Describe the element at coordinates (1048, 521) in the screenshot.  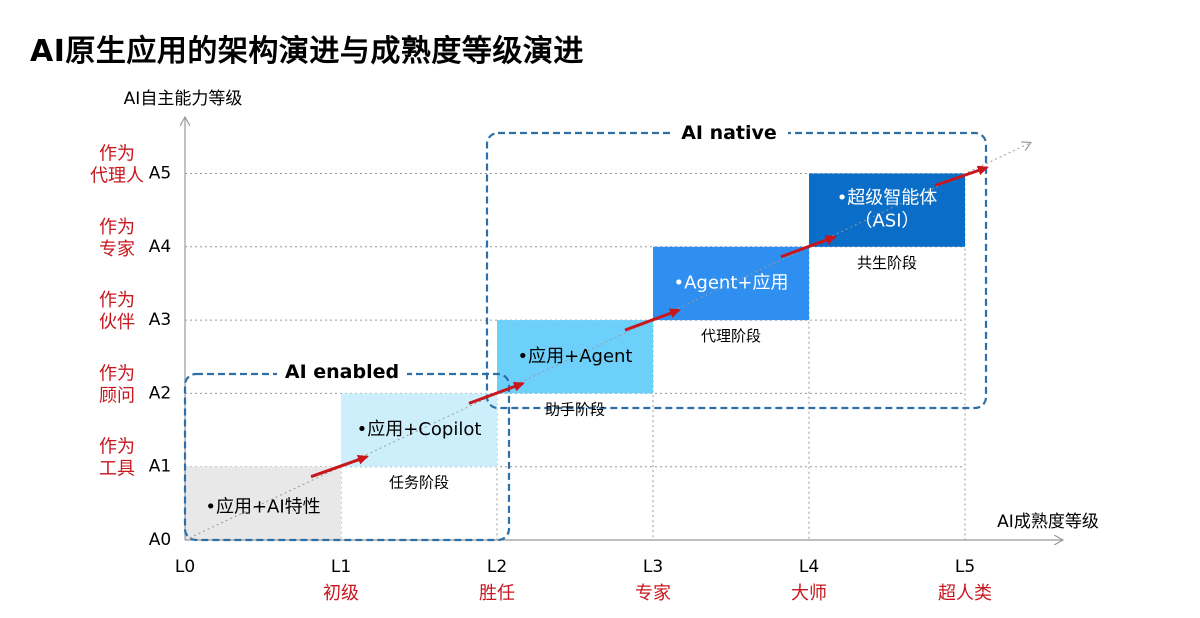
I see `x-axis-title: AI成熟度等级` at that location.